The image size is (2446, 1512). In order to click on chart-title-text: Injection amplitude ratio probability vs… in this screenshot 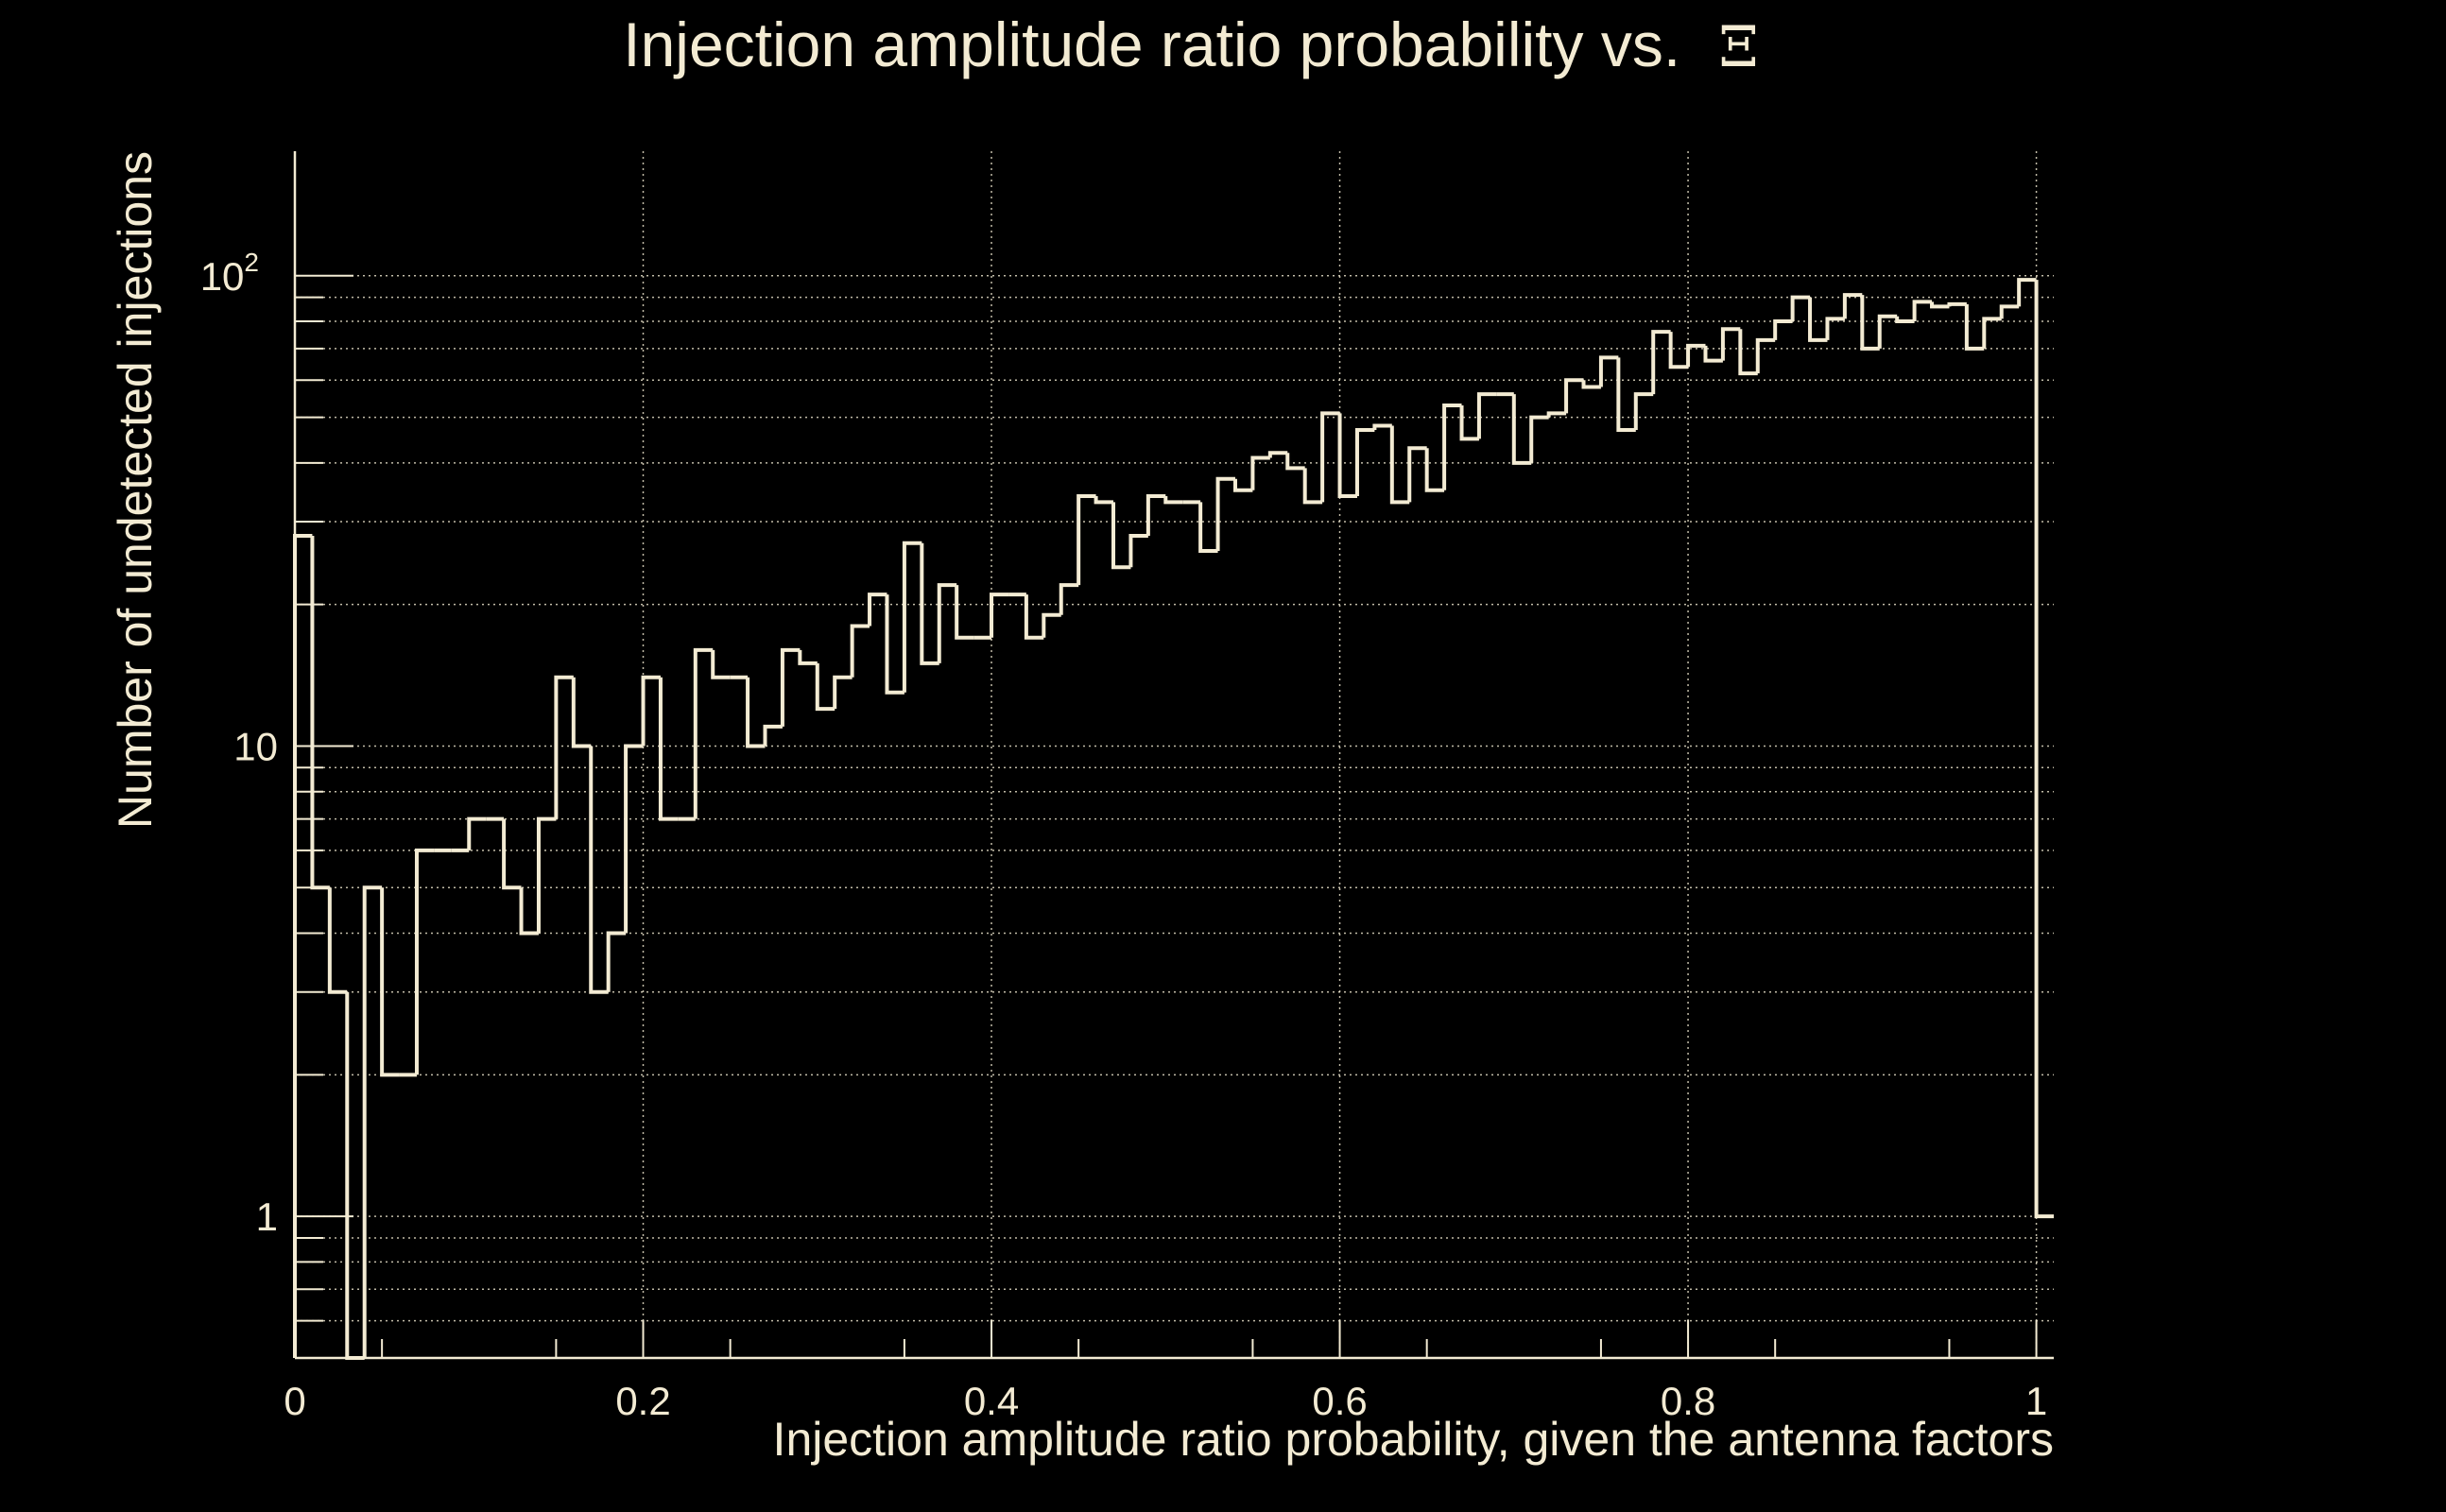, I will do `click(1152, 44)`.